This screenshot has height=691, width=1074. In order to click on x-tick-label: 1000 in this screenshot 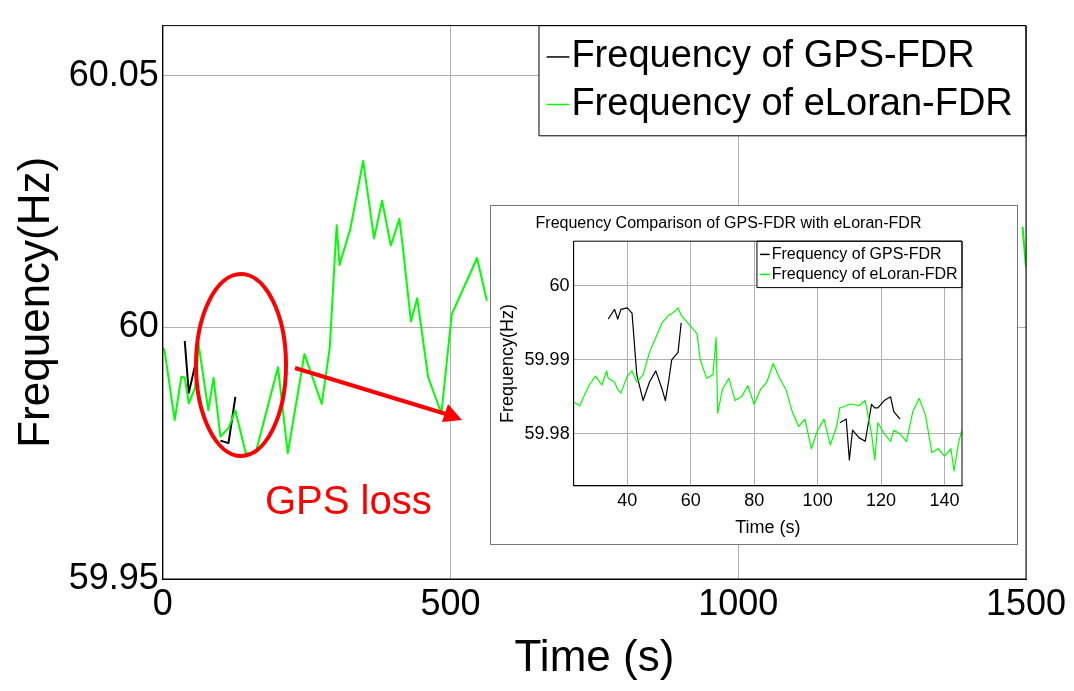, I will do `click(738, 602)`.